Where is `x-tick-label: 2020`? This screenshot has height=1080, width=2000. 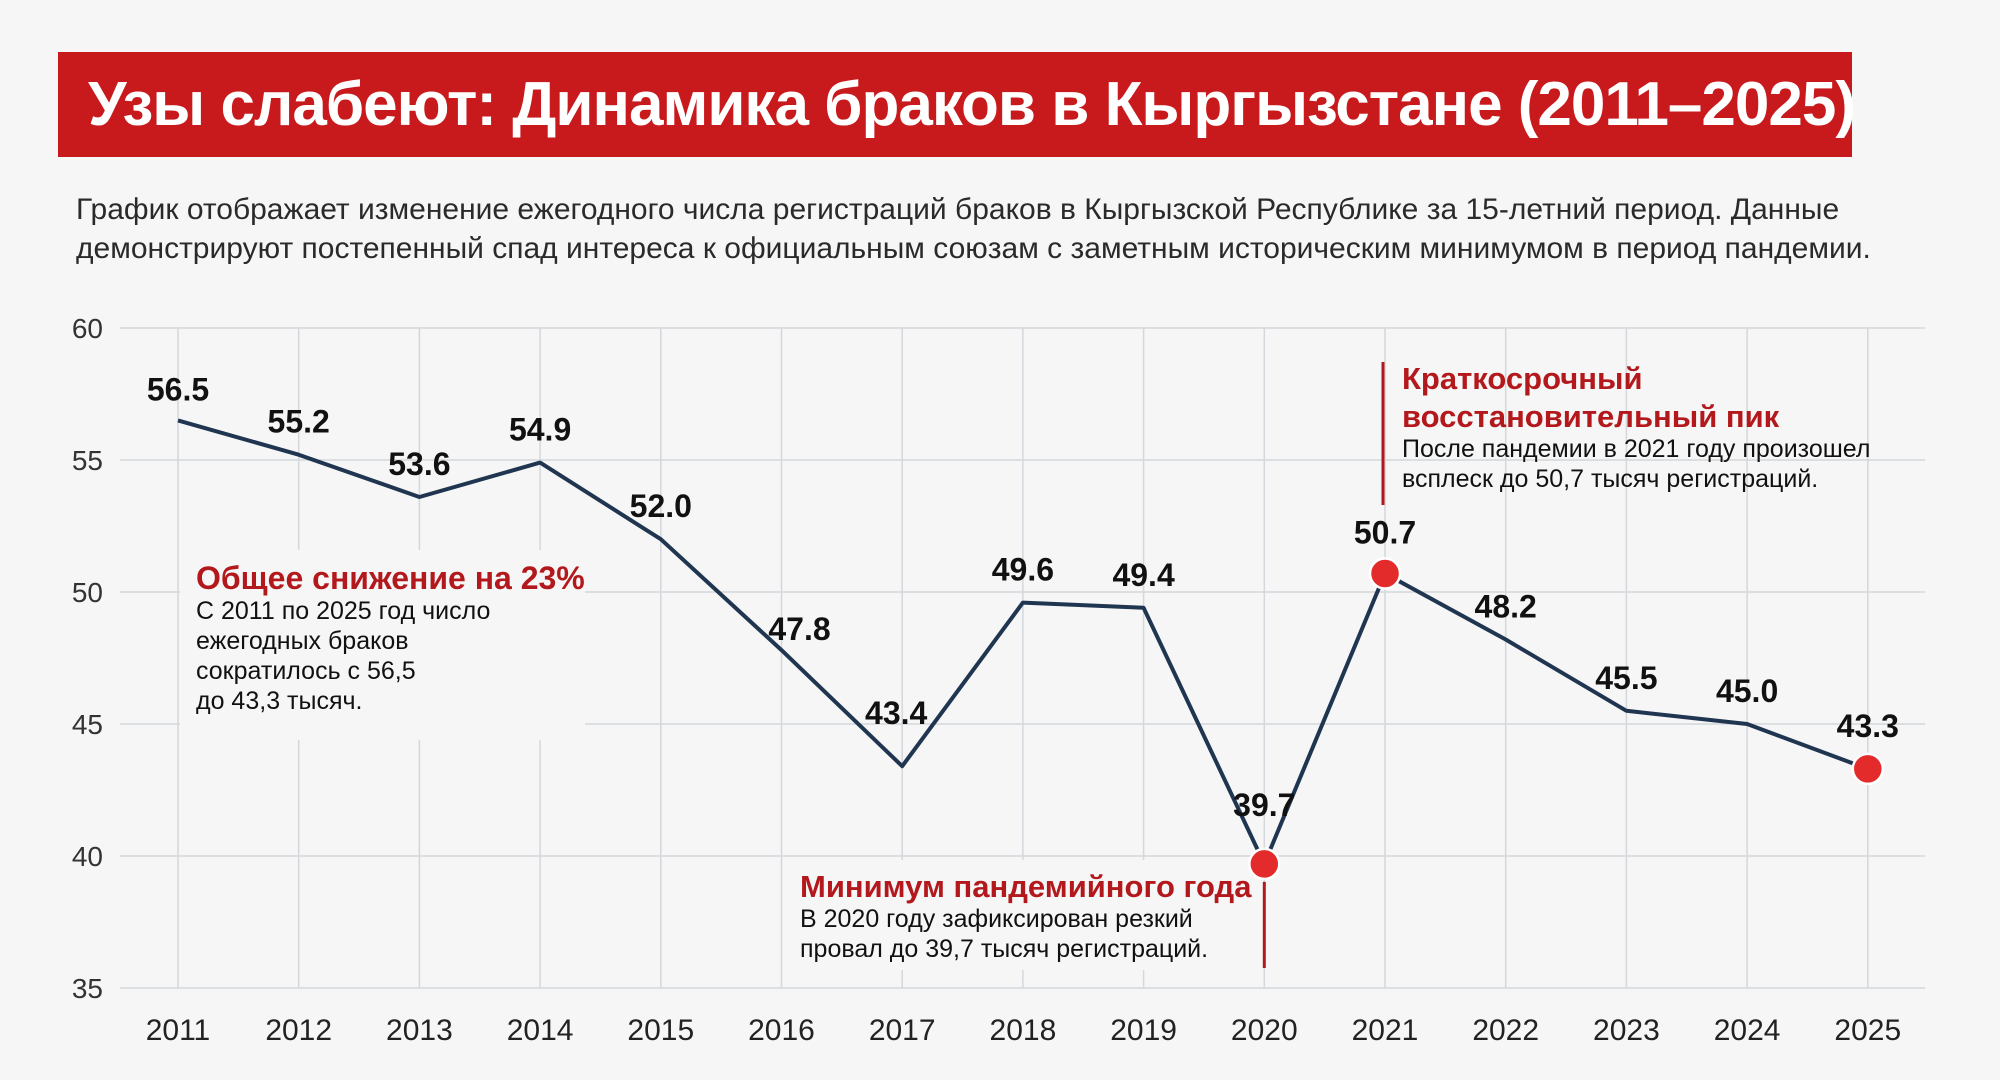
x-tick-label: 2020 is located at coordinates (1264, 1030).